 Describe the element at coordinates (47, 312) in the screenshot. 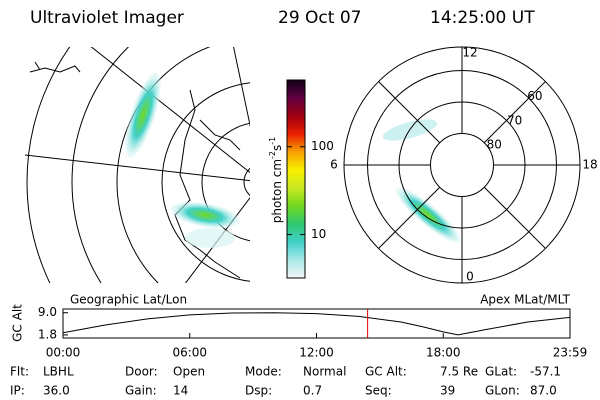

I see `y-tick-label: 9.0` at that location.